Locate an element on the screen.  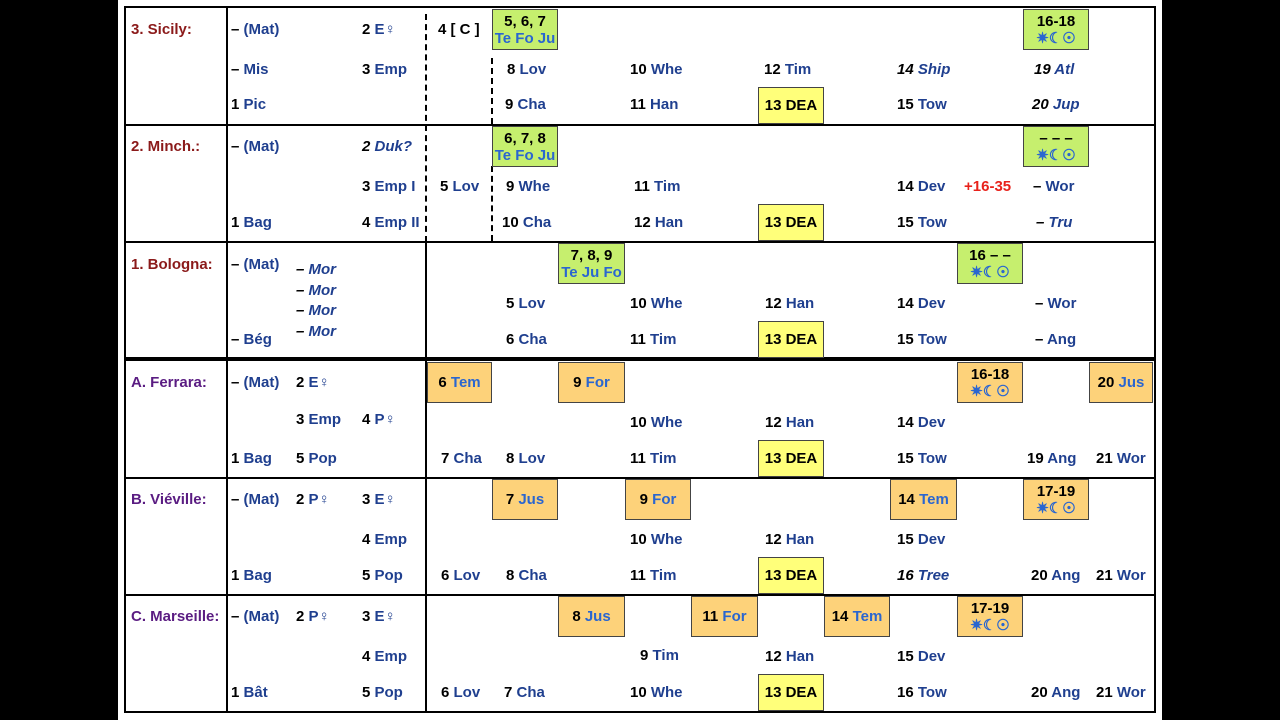
box-numbers: 6, 7, 8 is located at coordinates (525, 138).